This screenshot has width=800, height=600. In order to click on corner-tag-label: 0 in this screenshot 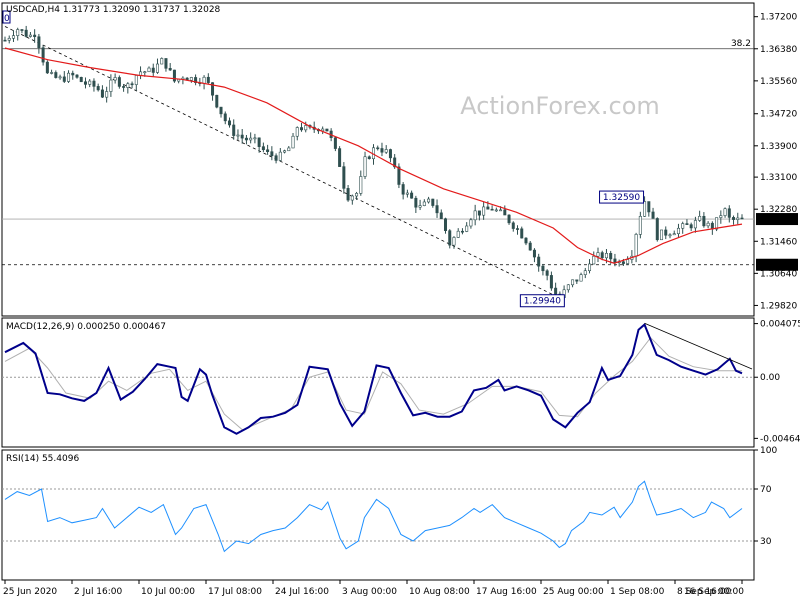, I will do `click(7, 19)`.